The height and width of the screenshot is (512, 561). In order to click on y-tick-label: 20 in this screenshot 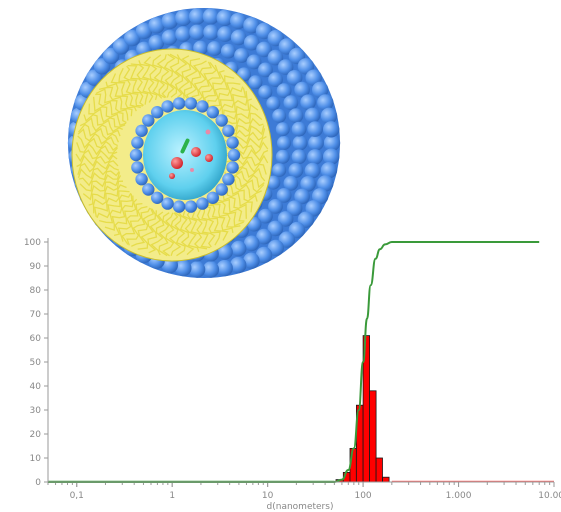, I will do `click(36, 435)`.